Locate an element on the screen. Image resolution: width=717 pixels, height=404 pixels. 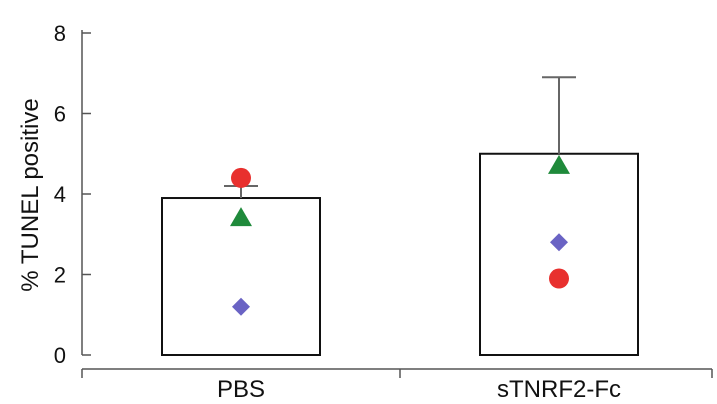
y-tick-label: 0 is located at coordinates (60, 355).